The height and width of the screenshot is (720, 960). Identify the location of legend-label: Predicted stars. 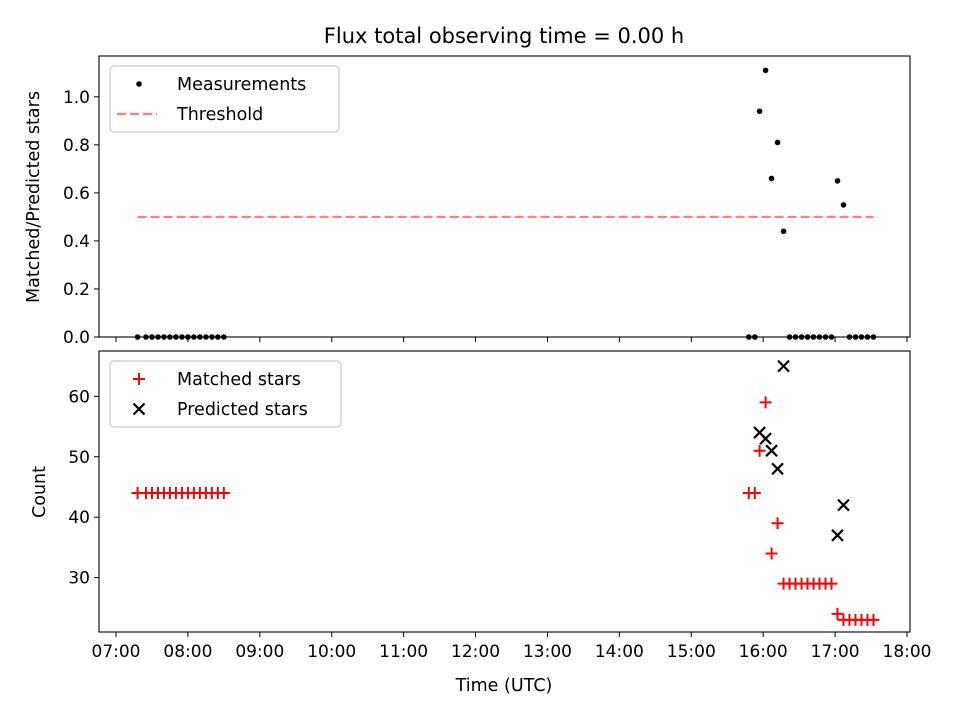
(242, 410).